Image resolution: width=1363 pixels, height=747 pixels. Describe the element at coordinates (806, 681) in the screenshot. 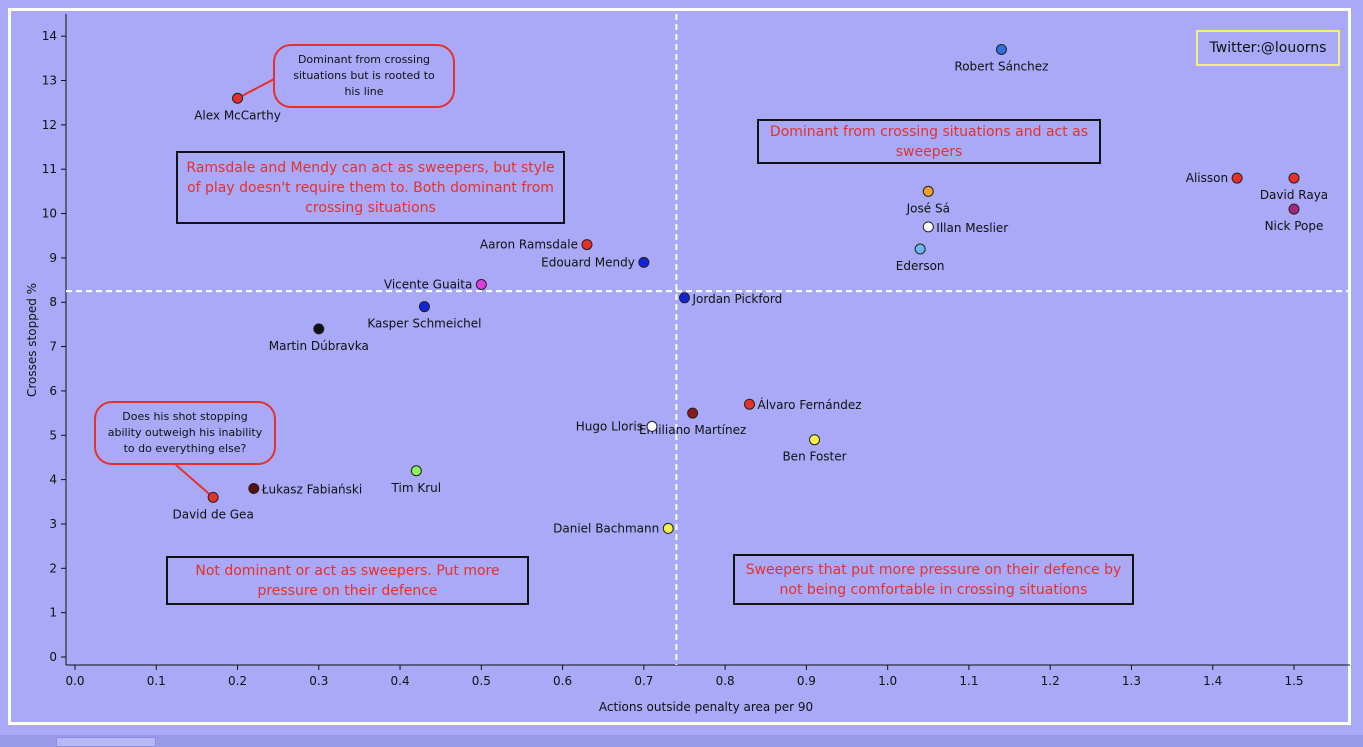

I see `x-tick-label: 0.9` at that location.